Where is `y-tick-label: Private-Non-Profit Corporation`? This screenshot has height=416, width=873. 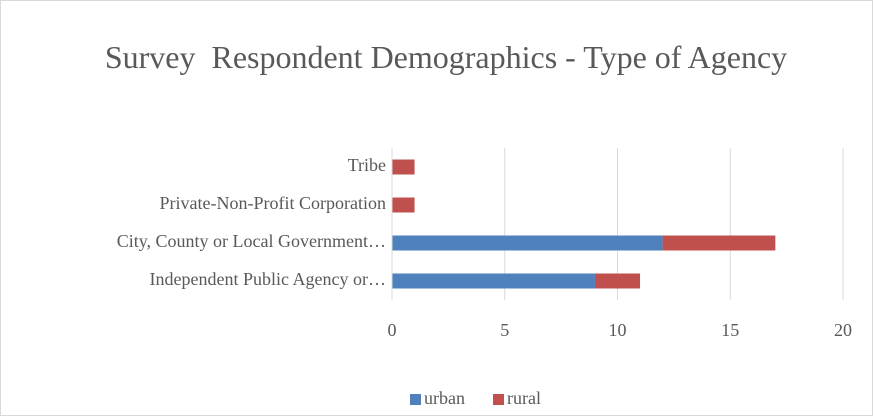 y-tick-label: Private-Non-Profit Corporation is located at coordinates (273, 203).